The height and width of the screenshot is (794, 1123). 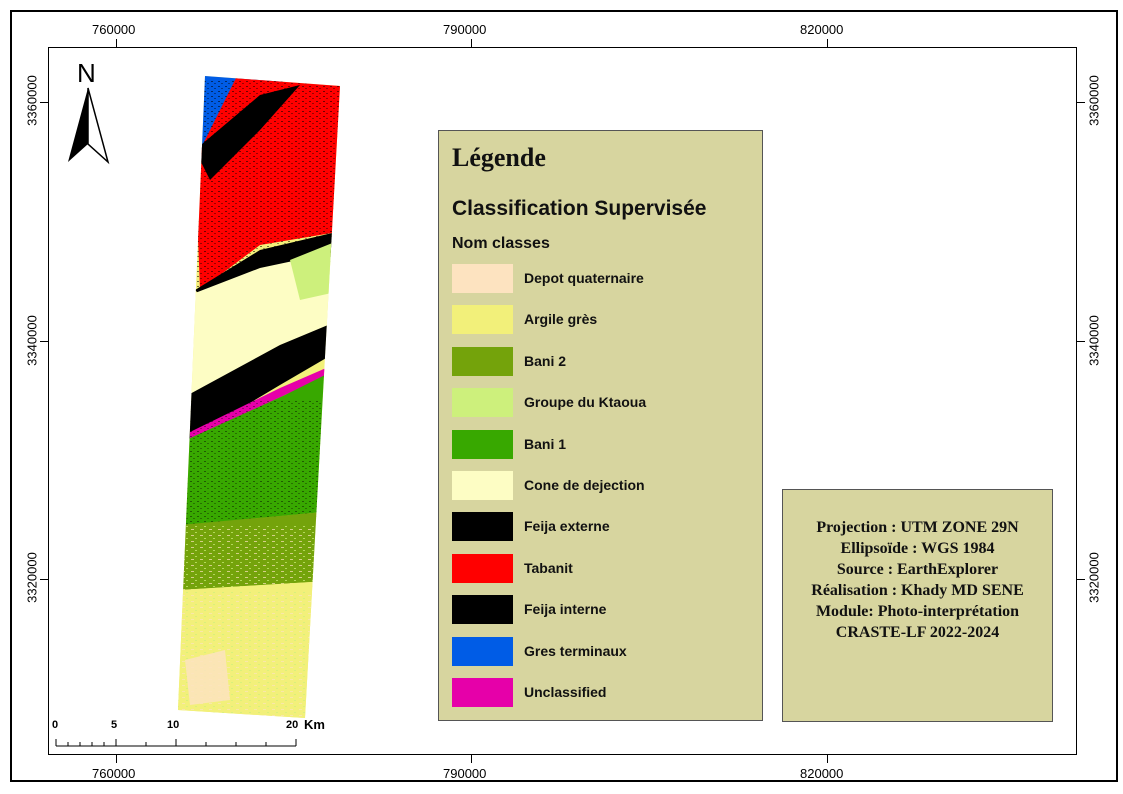 What do you see at coordinates (602, 320) in the screenshot?
I see `legend-item: Argile grès` at bounding box center [602, 320].